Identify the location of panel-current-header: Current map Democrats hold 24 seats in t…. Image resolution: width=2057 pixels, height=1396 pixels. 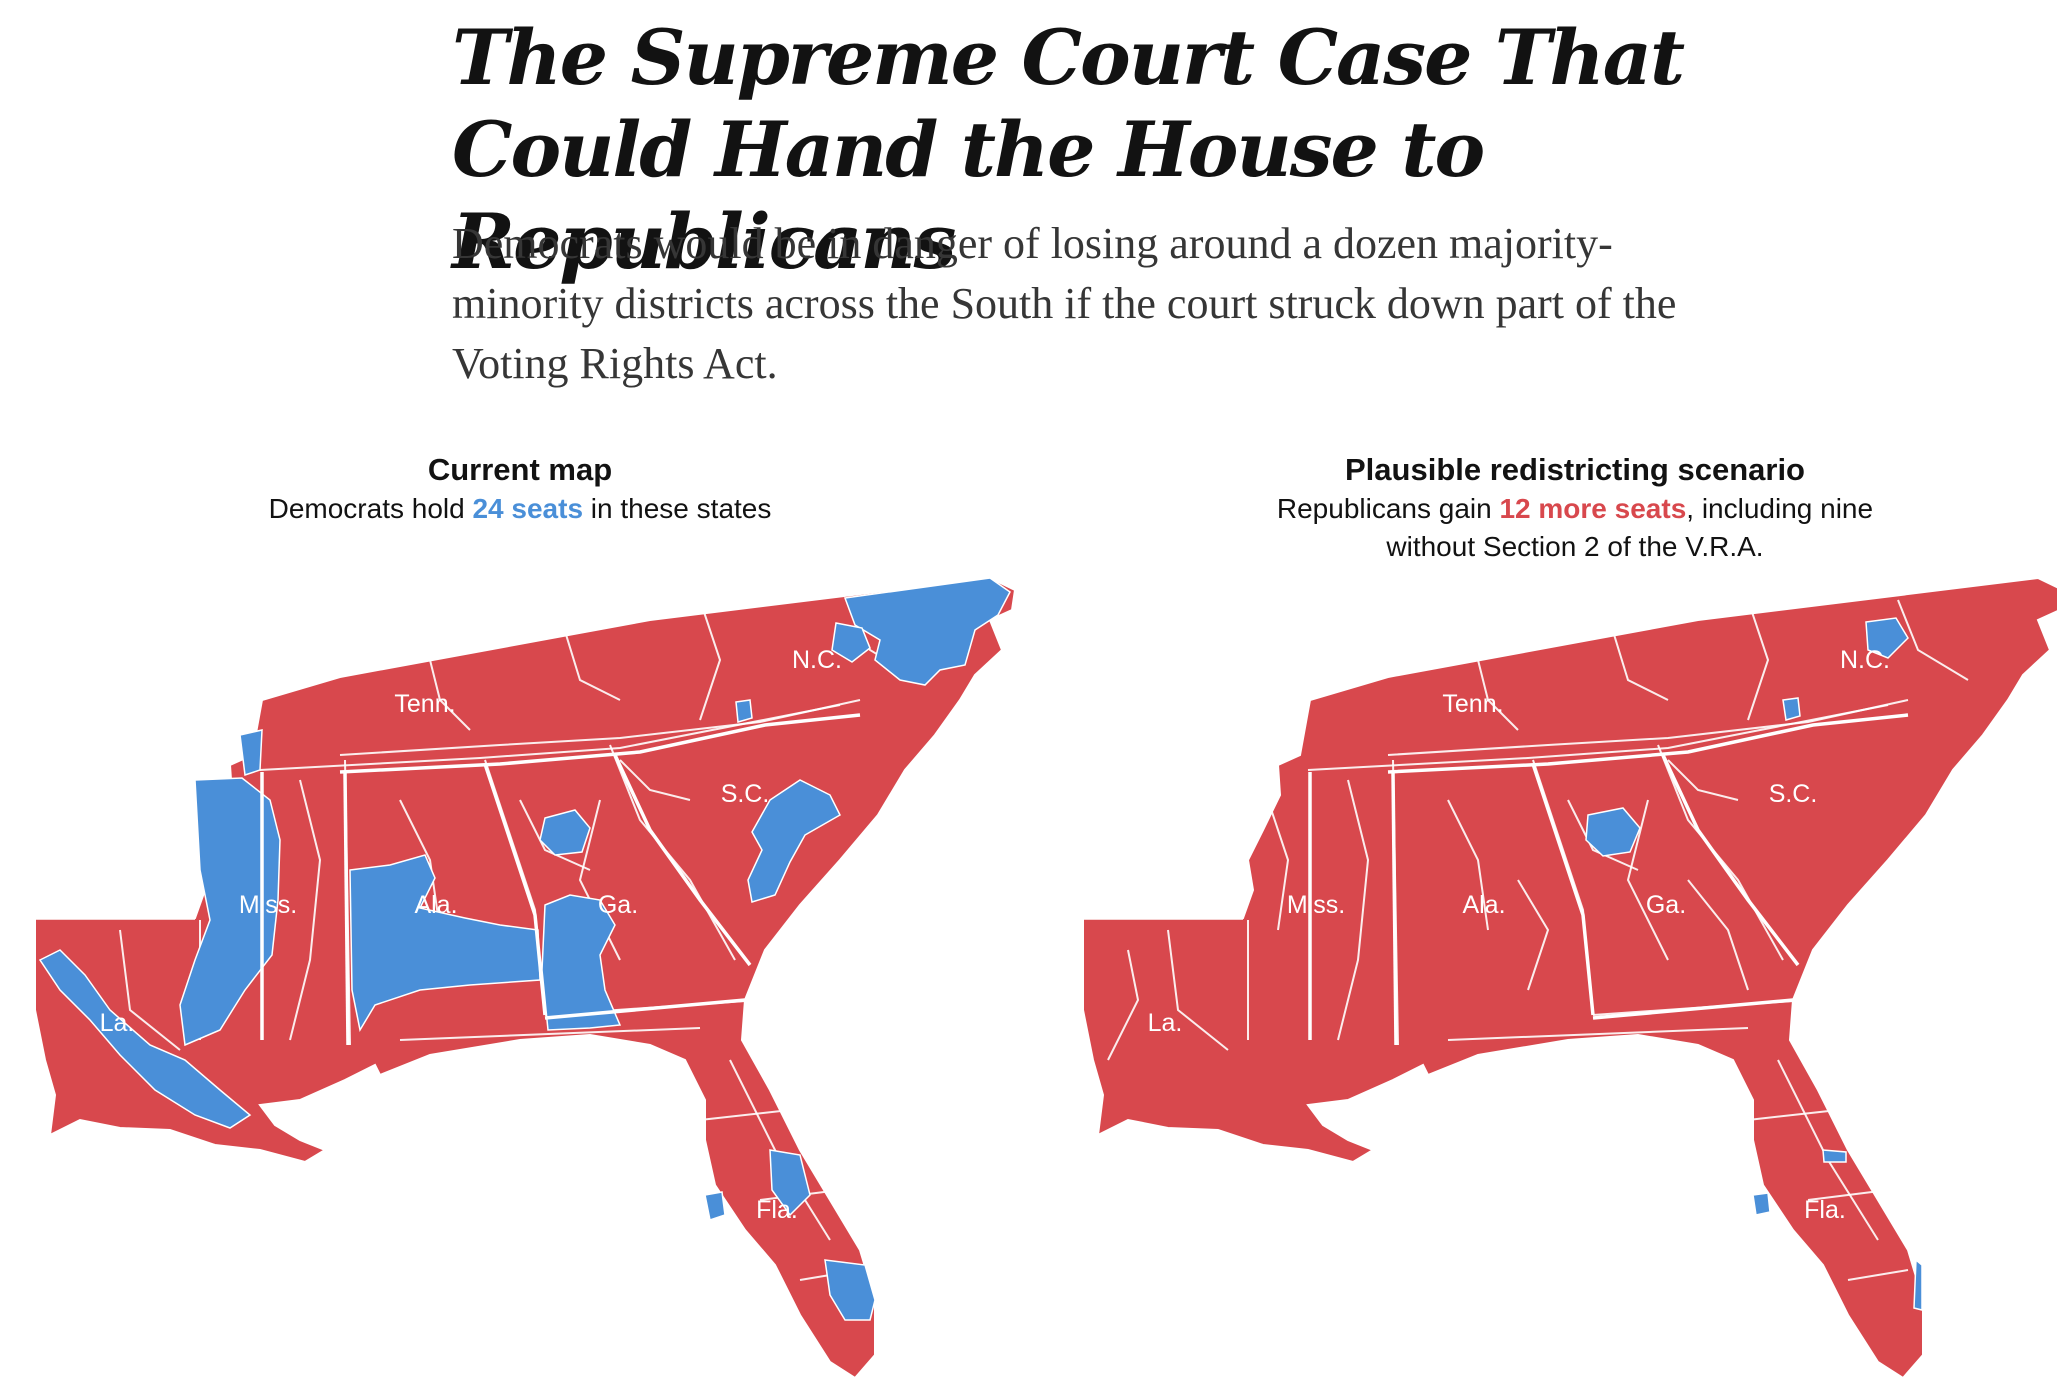
(520, 489).